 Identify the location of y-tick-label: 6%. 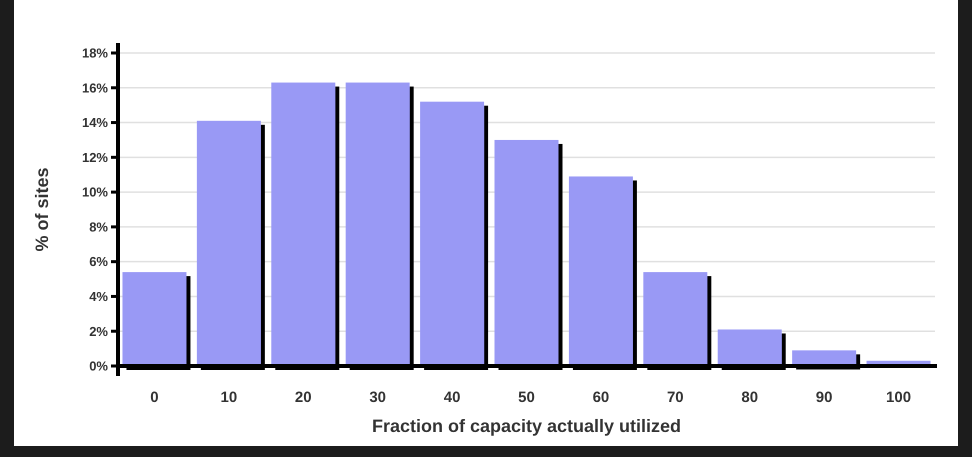
(98, 262).